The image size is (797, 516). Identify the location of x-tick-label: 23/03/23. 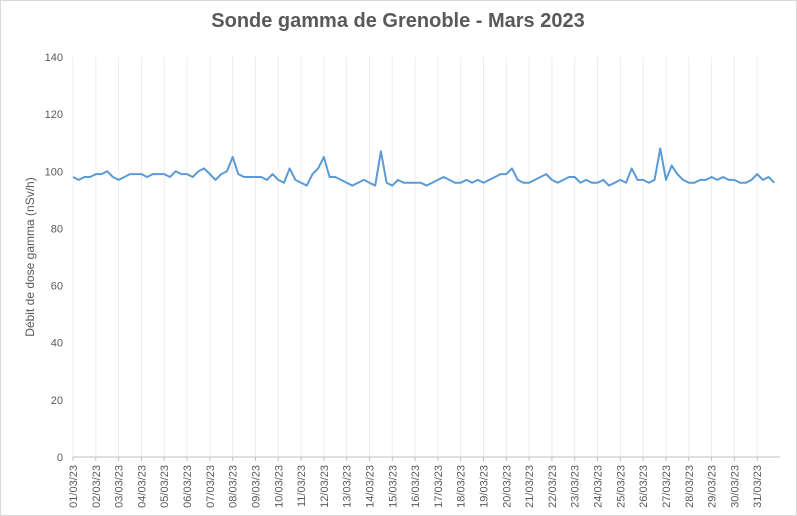
(576, 486).